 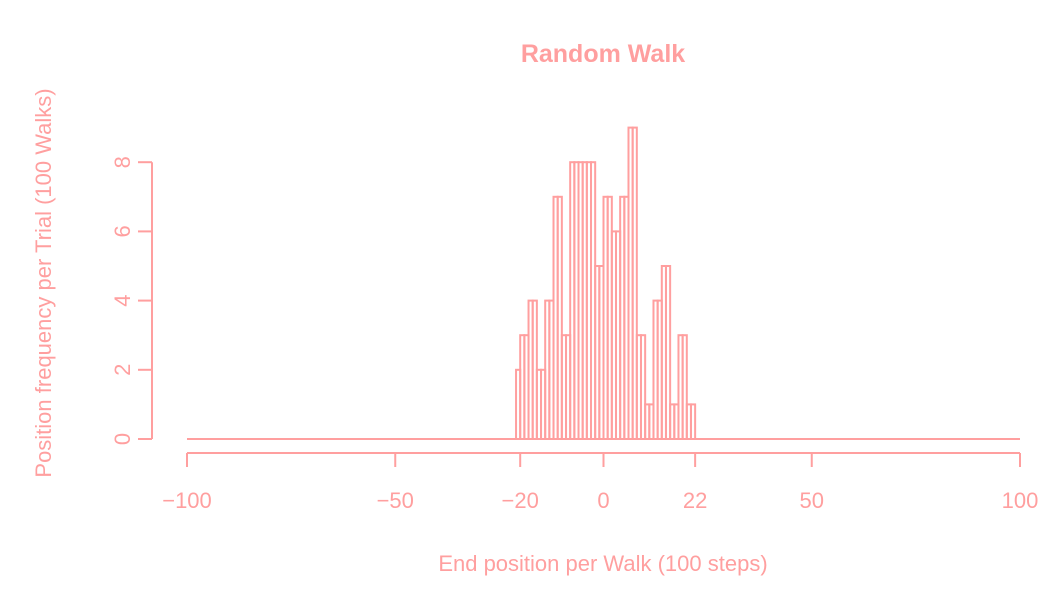 What do you see at coordinates (122, 370) in the screenshot?
I see `y-tick-label: 2` at bounding box center [122, 370].